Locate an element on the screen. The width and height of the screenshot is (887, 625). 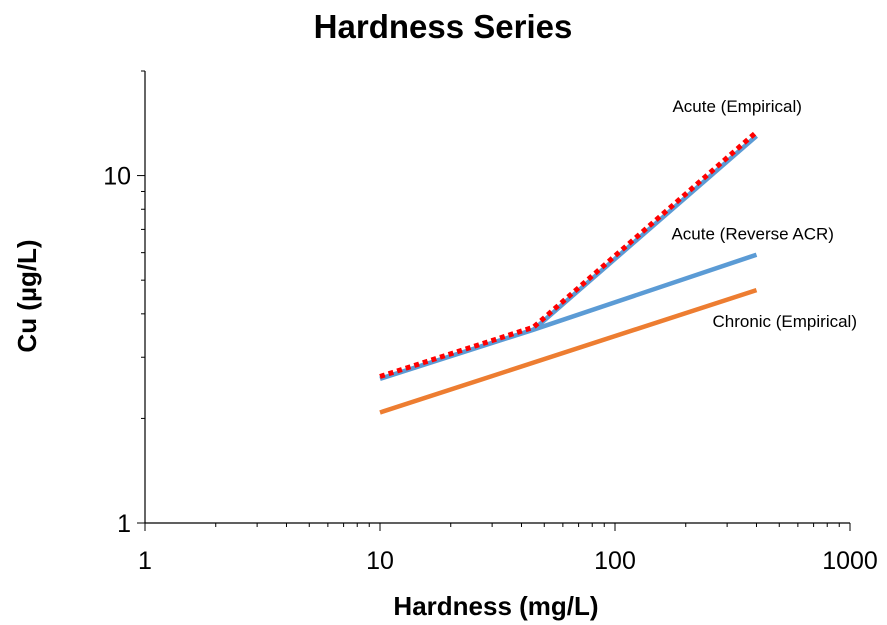
x-tick-label: 10 is located at coordinates (380, 561).